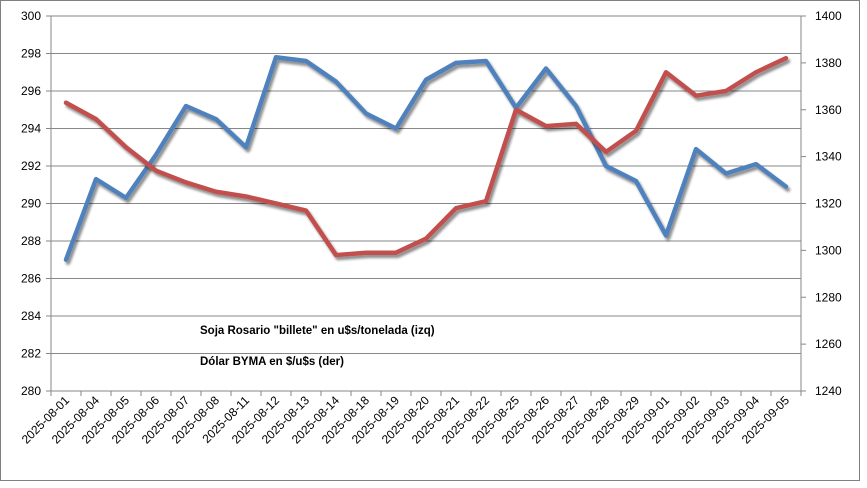 This screenshot has height=488, width=867. I want to click on right-tick-label-5: 1340, so click(828, 157).